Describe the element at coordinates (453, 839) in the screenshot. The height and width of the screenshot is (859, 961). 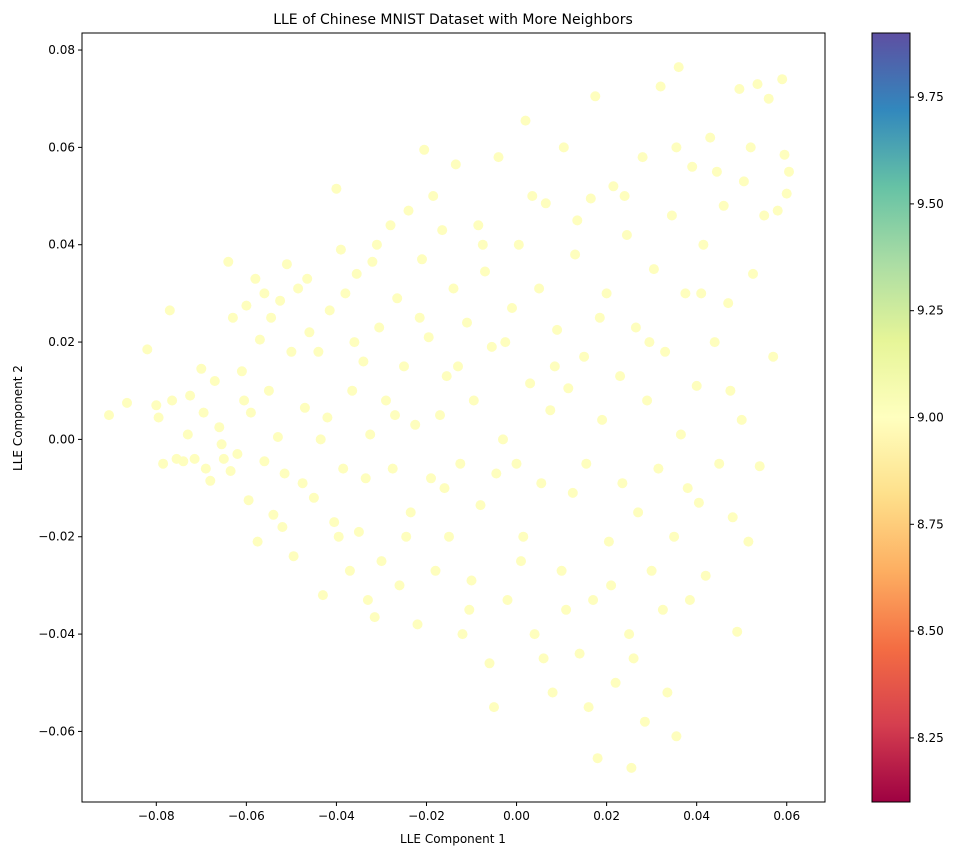
I see `x-axis-label: LLE Component 1` at that location.